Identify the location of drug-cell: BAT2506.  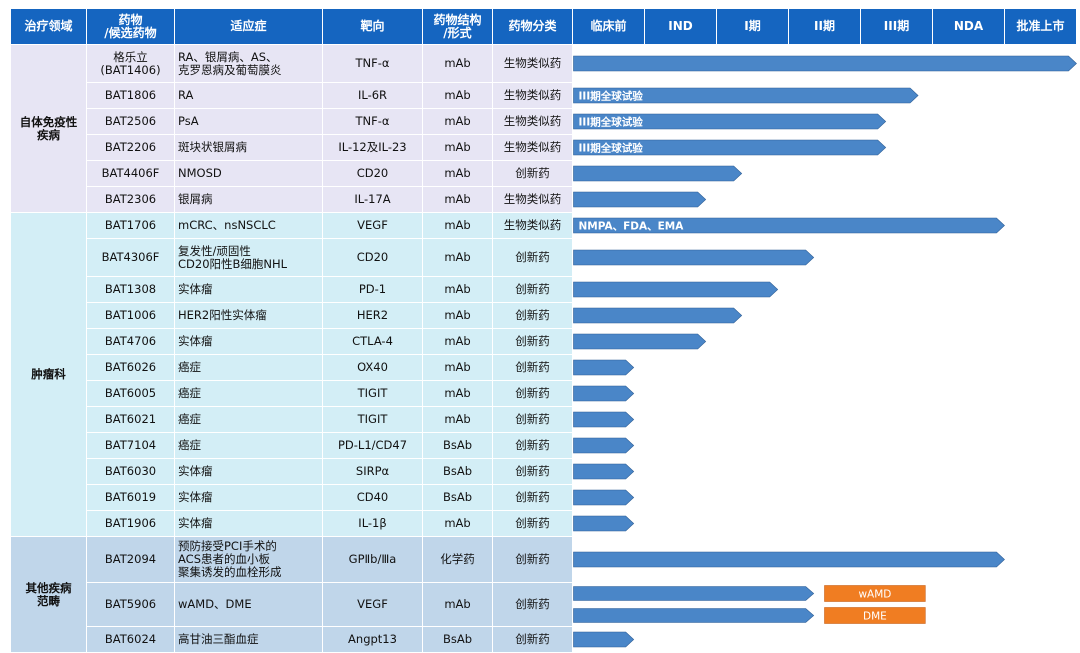
(130, 121).